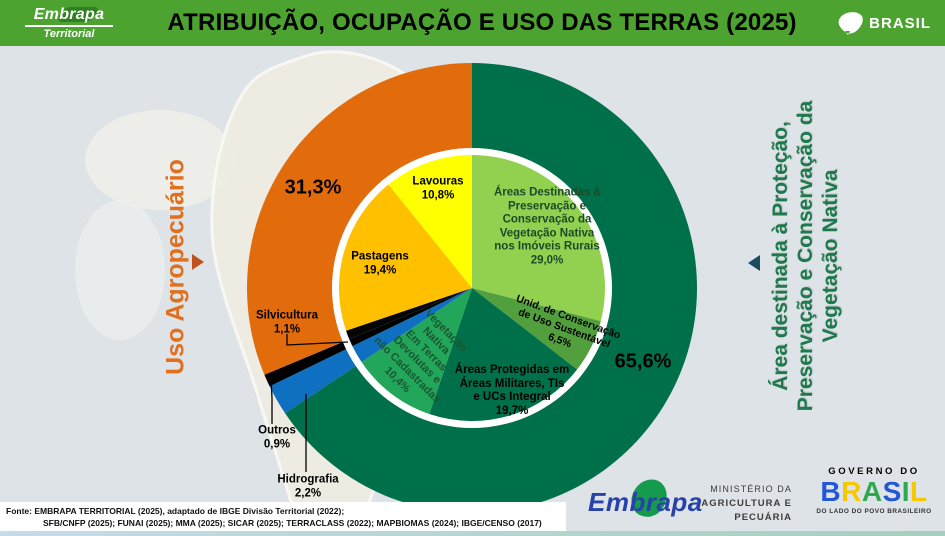 This screenshot has width=945, height=536. What do you see at coordinates (746, 503) in the screenshot?
I see `ministerio-line-2: AGRICULTURA E` at bounding box center [746, 503].